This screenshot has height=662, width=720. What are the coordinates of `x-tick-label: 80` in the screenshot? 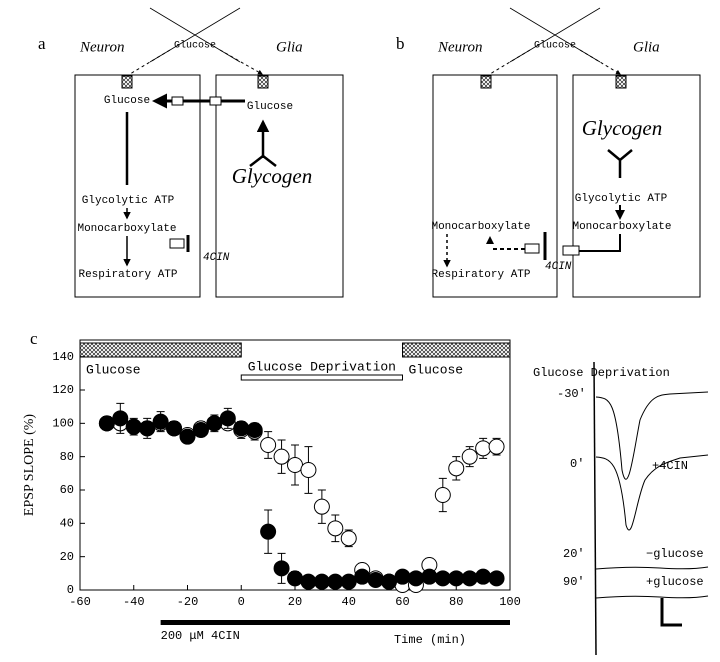 It's located at (456, 602).